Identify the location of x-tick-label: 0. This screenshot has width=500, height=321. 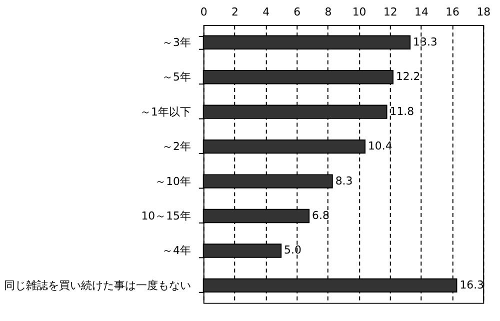
(204, 12).